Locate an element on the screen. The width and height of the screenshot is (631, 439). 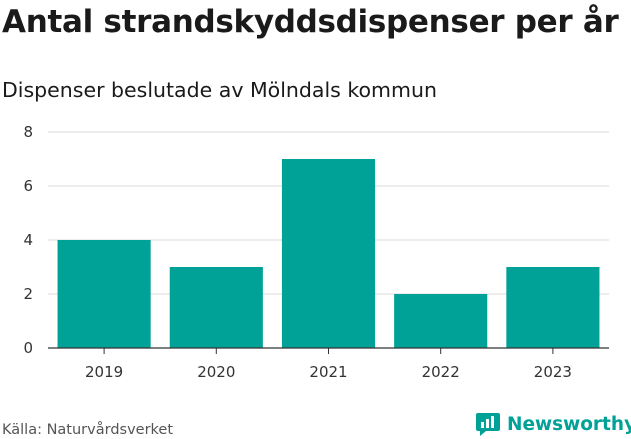
brand-logo: Newsworthy is located at coordinates (553, 424).